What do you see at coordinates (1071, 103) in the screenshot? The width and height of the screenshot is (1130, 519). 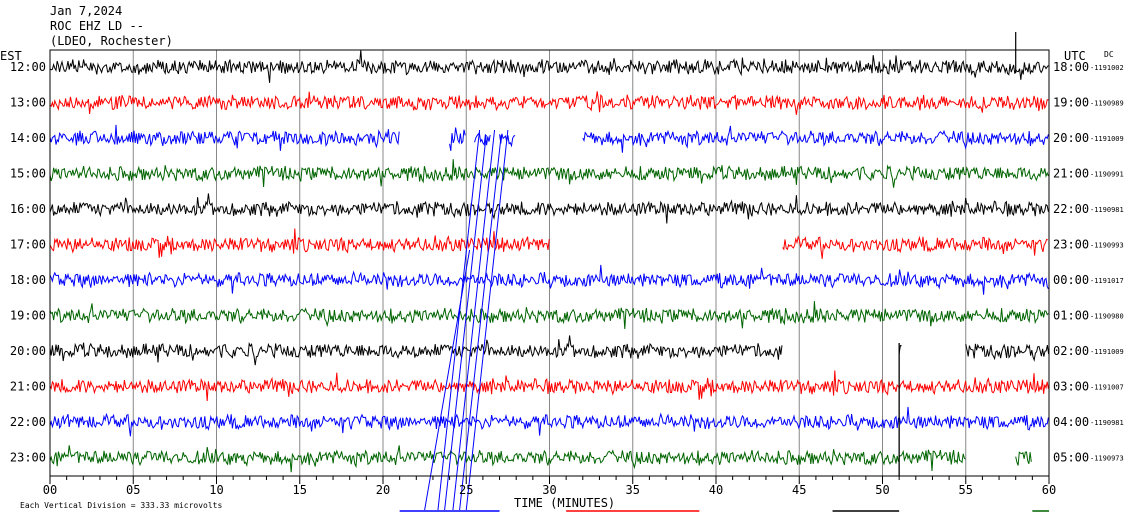 I see `utc-time-label: 19:00` at bounding box center [1071, 103].